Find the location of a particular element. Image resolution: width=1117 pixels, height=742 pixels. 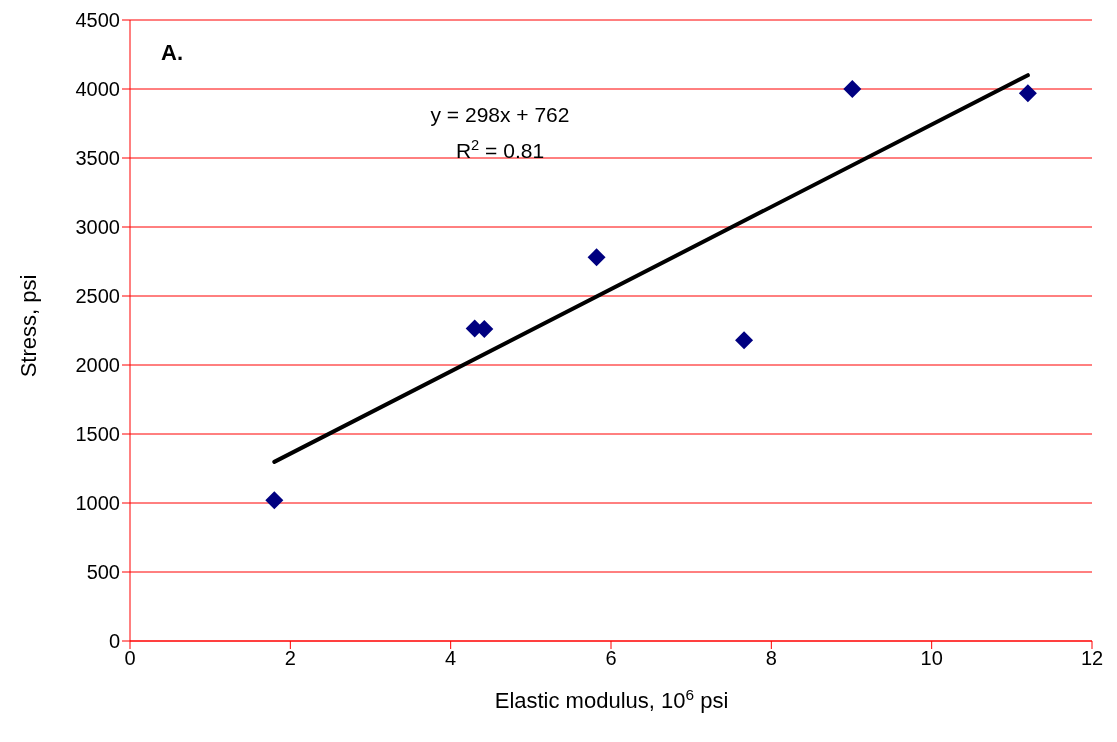

x-axis-title: Elastic modulus, 10$^{6}$ psi is located at coordinates (611, 699).